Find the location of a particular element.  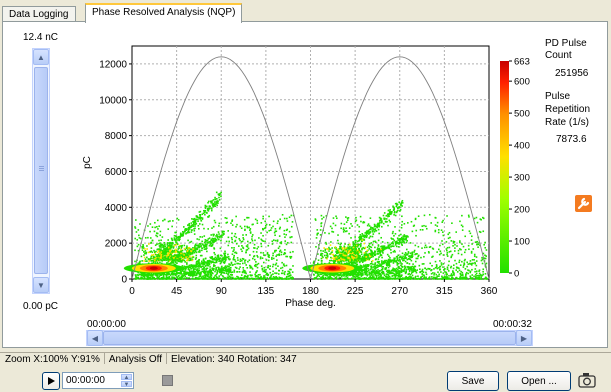

y-tick-label: 8000 is located at coordinates (116, 136).